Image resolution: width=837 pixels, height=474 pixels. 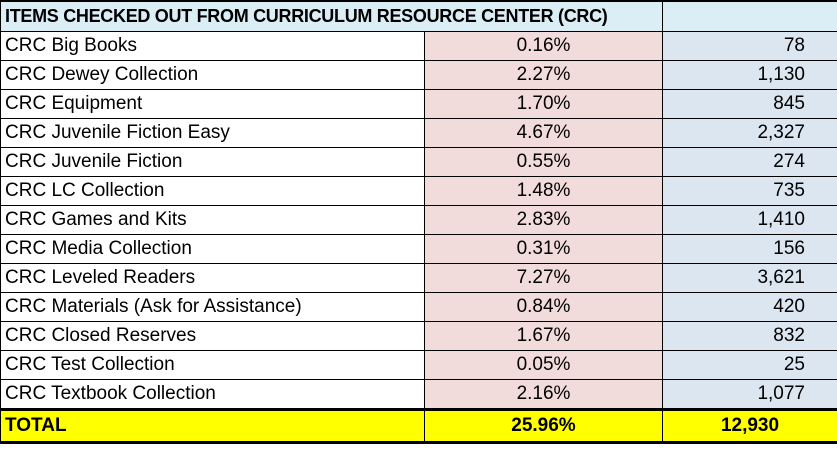 I want to click on collection-name-cell: CRC Dewey Collection, so click(x=212, y=75).